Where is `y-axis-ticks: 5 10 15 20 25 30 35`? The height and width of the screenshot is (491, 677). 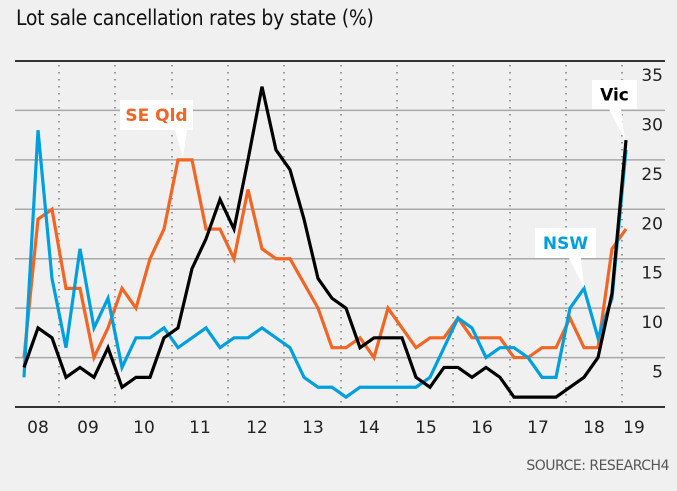
y-axis-ticks: 5 10 15 20 25 30 35 is located at coordinates (652, 224).